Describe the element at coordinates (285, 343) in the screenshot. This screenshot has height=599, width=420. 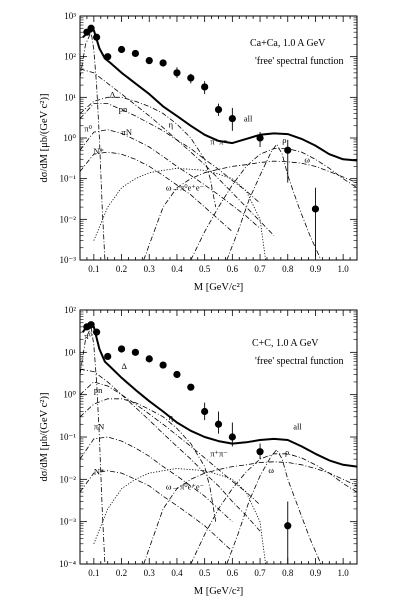
I see `annotation-title: C+C, 1.0 A GeV` at that location.